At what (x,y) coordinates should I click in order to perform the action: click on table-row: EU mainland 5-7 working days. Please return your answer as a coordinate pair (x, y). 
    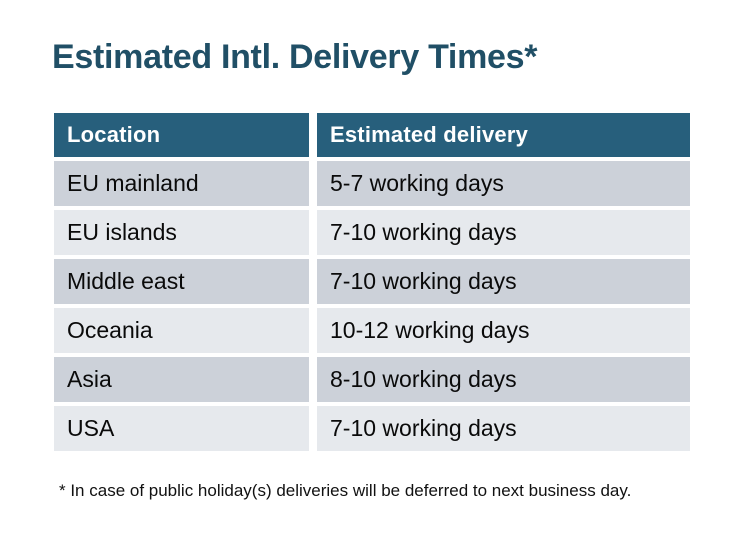
    Looking at the image, I should click on (372, 183).